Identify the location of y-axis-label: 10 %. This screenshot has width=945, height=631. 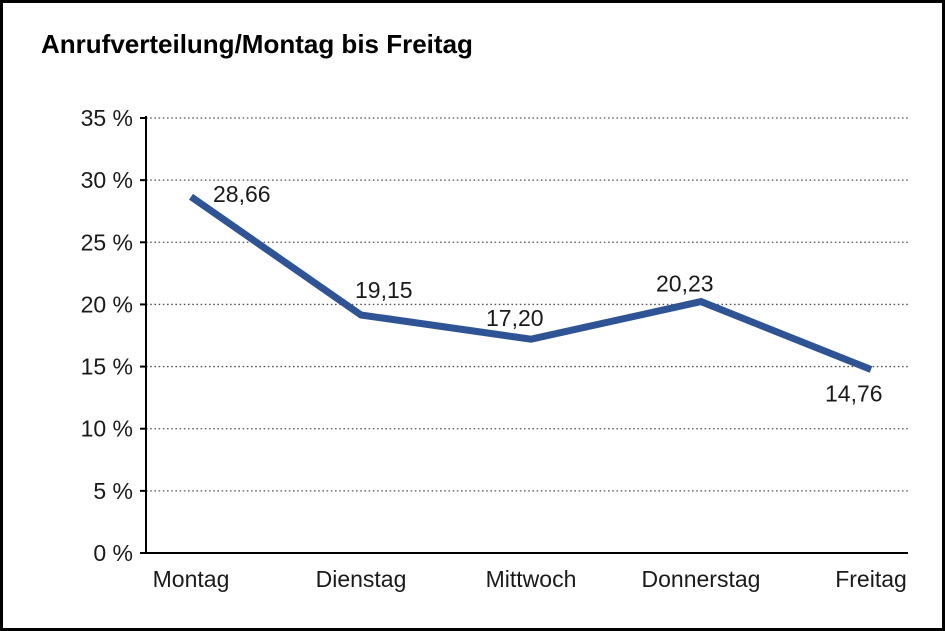
(107, 429).